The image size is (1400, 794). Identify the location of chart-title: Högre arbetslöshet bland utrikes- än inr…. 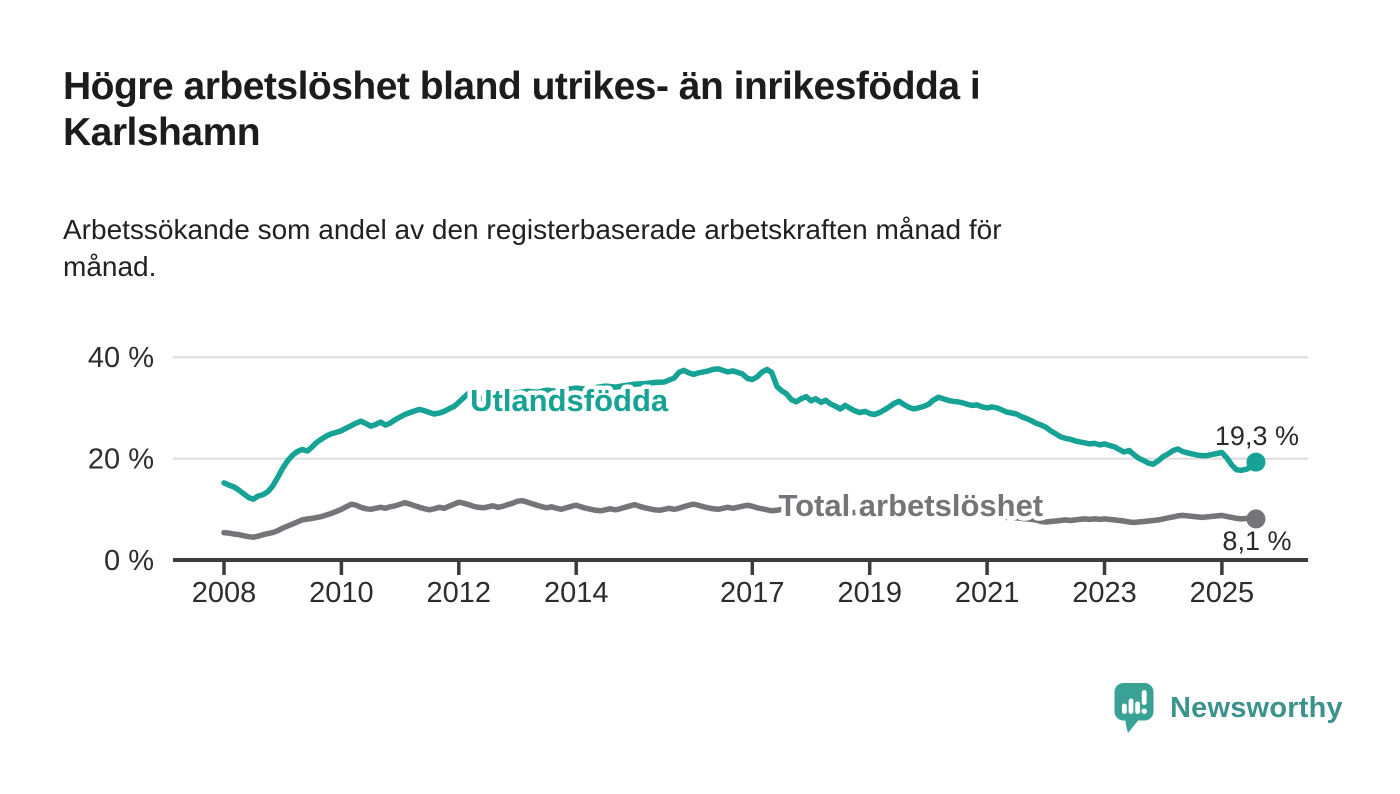
(653, 109).